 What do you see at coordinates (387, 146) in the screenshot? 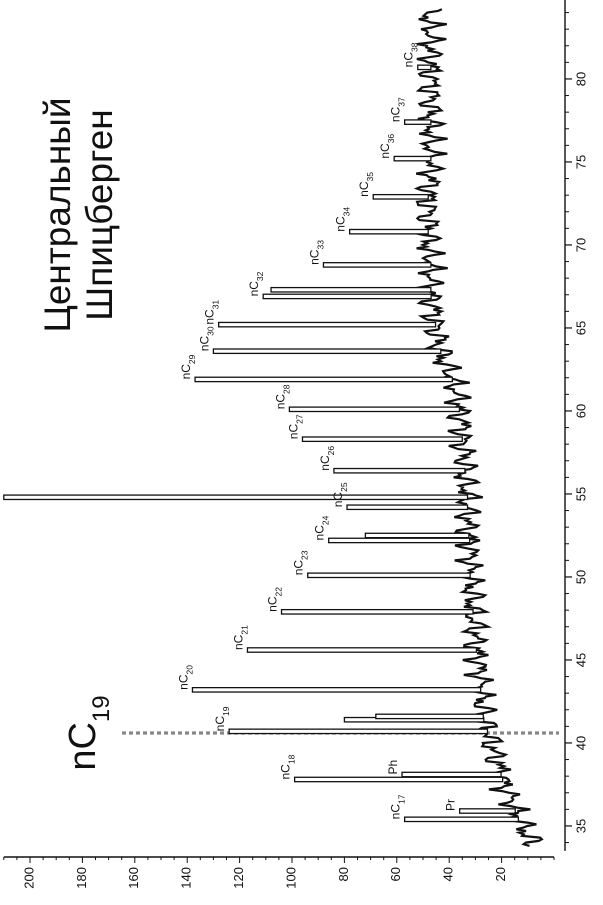
I see `peak-label: nC36` at bounding box center [387, 146].